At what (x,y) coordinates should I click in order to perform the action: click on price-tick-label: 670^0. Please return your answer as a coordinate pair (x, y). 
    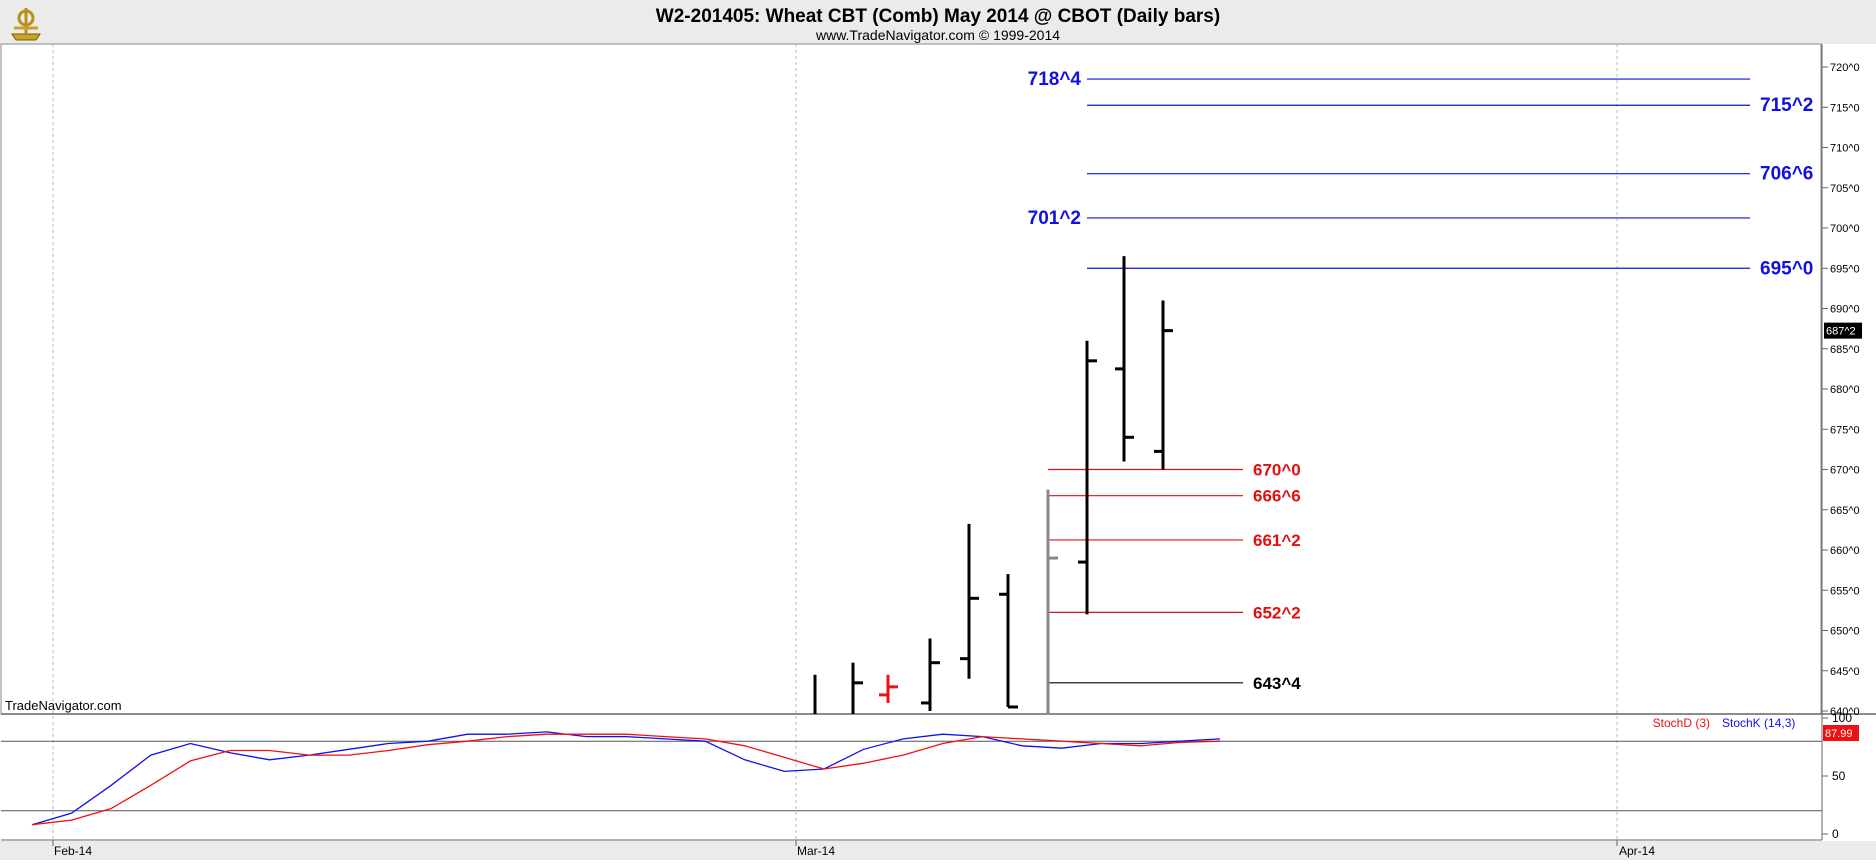
    Looking at the image, I should click on (1845, 471).